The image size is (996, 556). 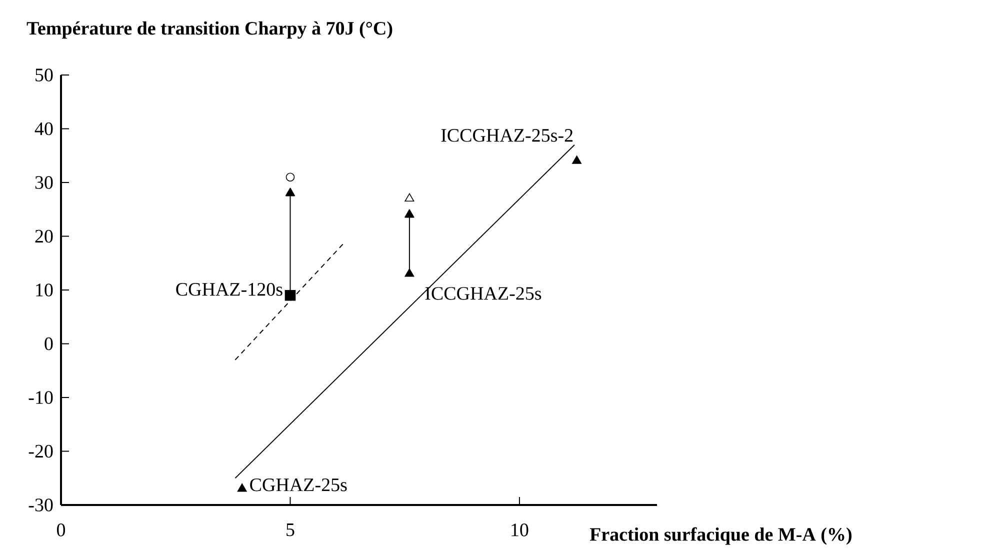 I want to click on x-tick-label: 0, so click(x=61, y=530).